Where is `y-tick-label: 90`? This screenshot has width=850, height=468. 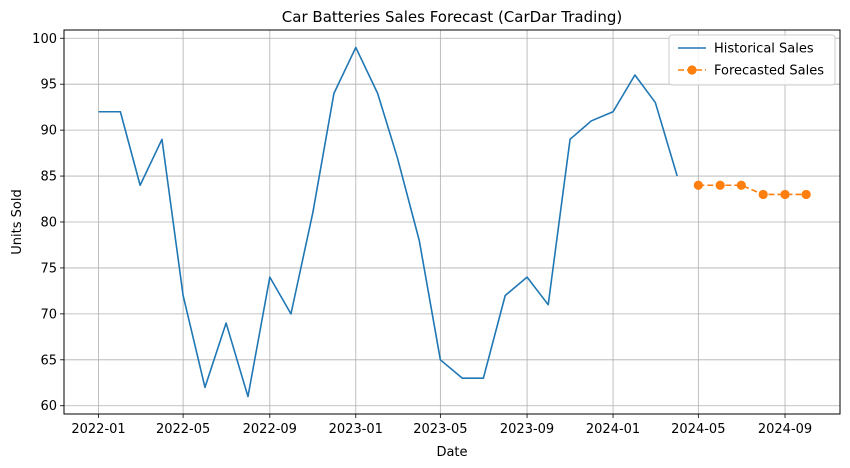 y-tick-label: 90 is located at coordinates (48, 131).